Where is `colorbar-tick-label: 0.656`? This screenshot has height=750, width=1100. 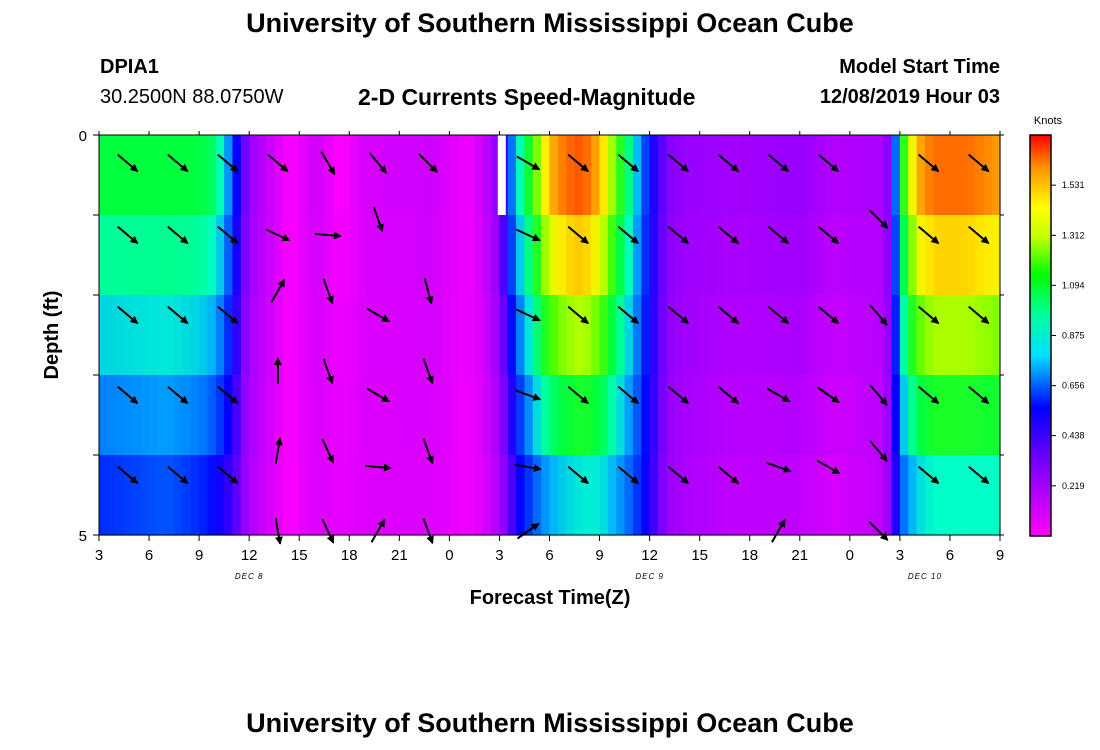 colorbar-tick-label: 0.656 is located at coordinates (1073, 386).